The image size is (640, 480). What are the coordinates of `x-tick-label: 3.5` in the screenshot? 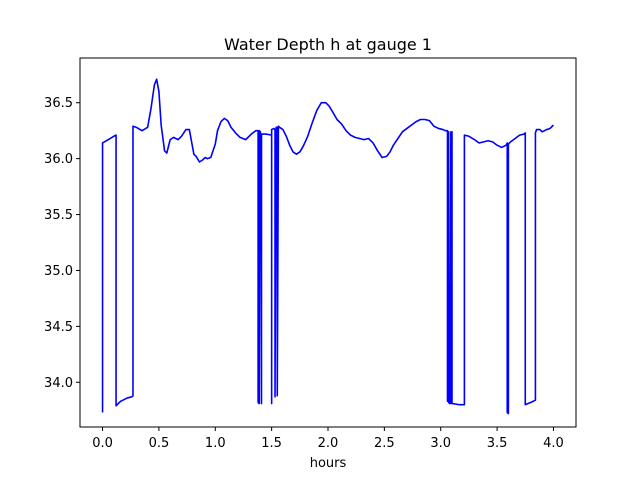 It's located at (497, 443).